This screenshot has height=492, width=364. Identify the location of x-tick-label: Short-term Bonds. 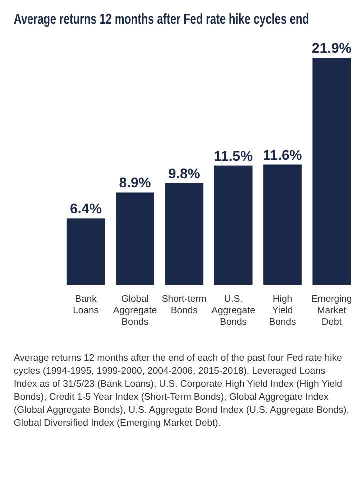
(184, 305).